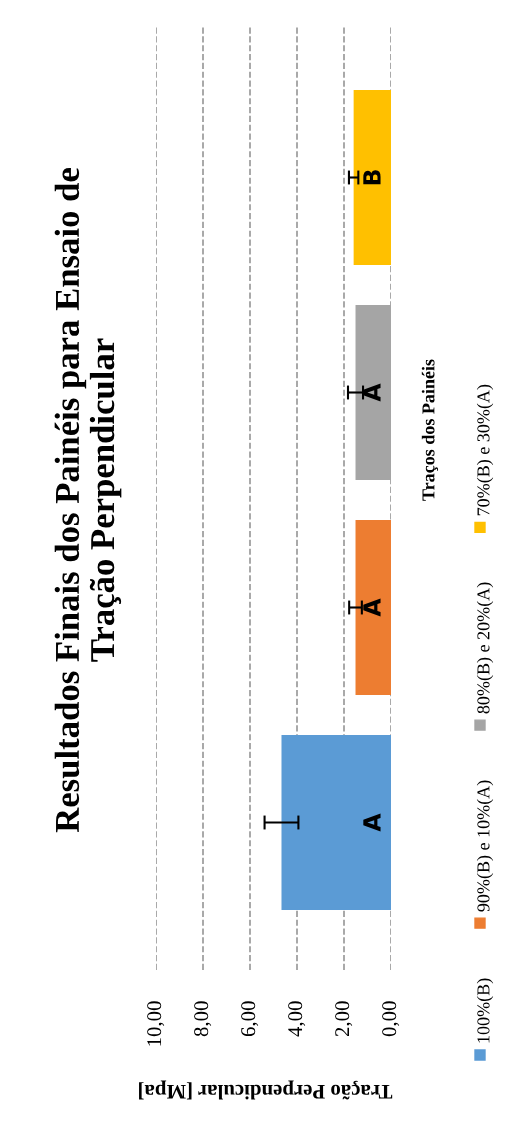 Image resolution: width=514 pixels, height=1129 pixels. I want to click on x-tick-label: 4,00, so click(297, 1019).